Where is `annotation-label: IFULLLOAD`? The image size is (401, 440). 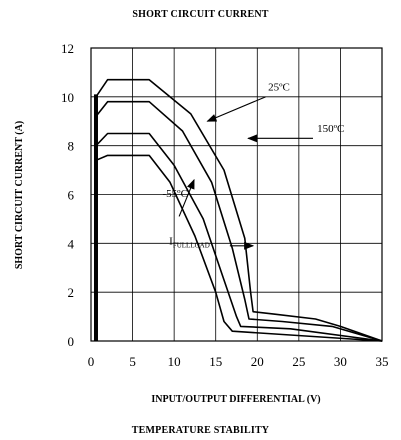 annotation-label: IFULLLOAD is located at coordinates (189, 243).